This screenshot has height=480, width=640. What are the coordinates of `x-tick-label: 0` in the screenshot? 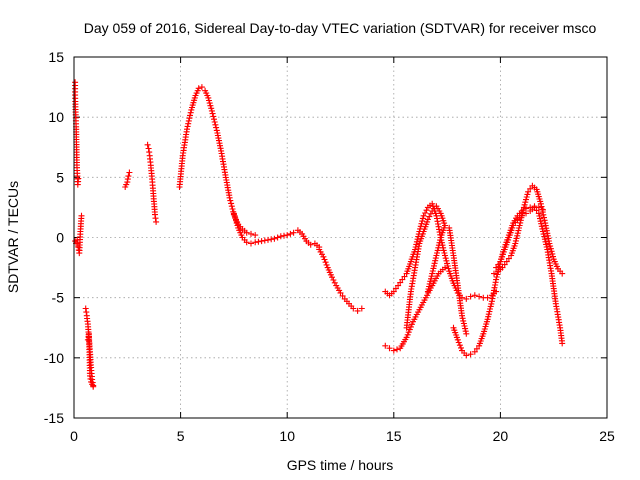 It's located at (74, 436).